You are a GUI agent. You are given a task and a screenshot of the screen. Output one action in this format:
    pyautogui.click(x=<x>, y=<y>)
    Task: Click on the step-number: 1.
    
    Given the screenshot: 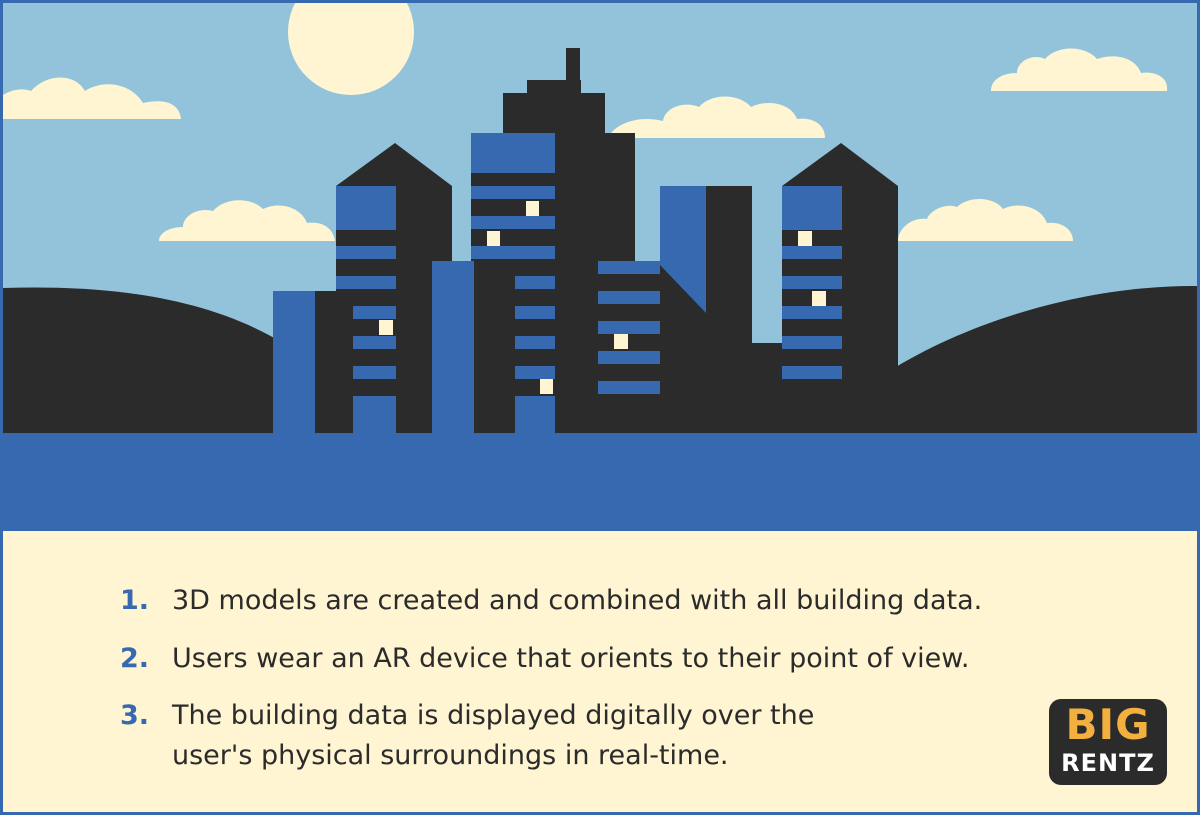 What is the action you would take?
    pyautogui.click(x=135, y=600)
    